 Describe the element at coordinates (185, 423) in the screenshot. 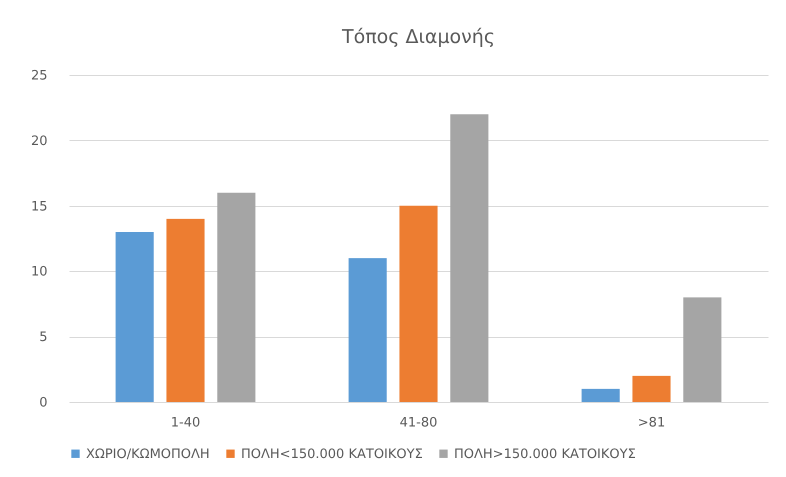

I see `x-tick-label: 1-40` at that location.